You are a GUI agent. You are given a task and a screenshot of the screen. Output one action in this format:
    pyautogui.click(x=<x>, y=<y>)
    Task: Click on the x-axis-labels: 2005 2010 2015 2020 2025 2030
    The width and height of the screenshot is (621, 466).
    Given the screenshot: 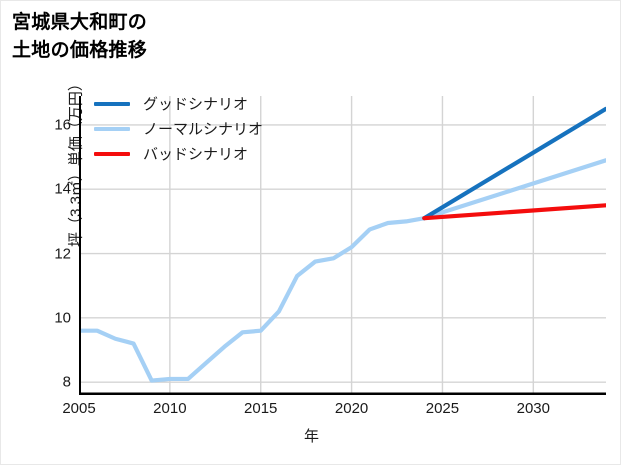 What is the action you would take?
    pyautogui.click(x=311, y=413)
    